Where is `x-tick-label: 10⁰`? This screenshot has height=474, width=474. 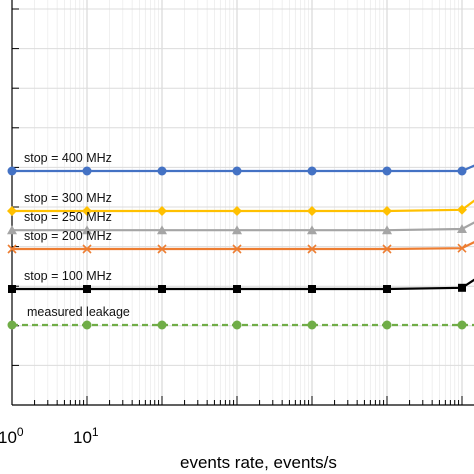
x-tick-label: 10⁰ is located at coordinates (12, 436).